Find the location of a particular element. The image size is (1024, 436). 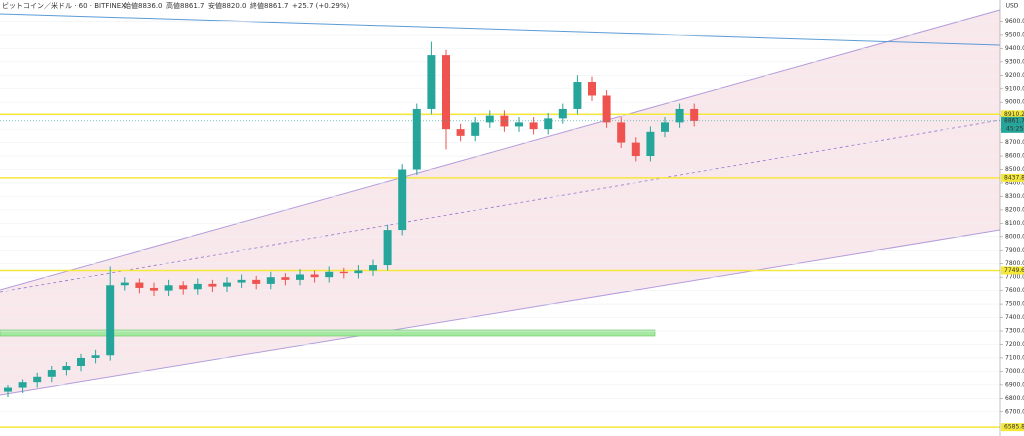

symbol-title: ビットコイン／米ドル · 60 · BITFINEX is located at coordinates (64, 5).